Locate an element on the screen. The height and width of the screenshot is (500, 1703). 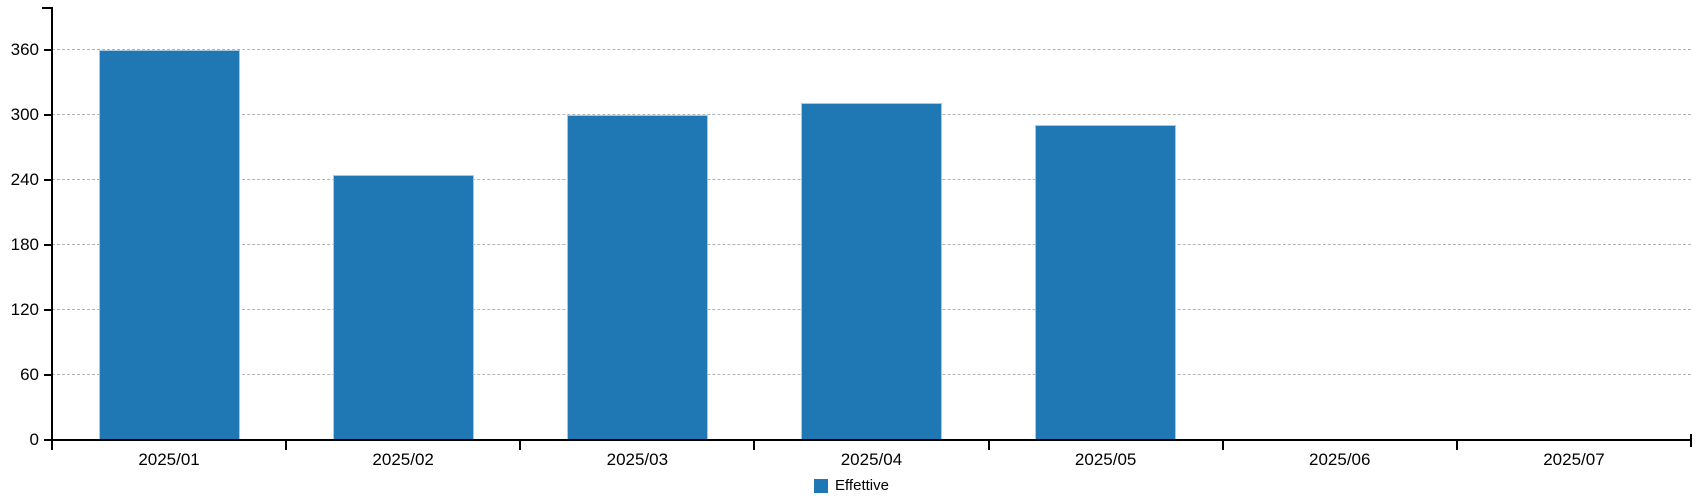
y-tick-label: 120 is located at coordinates (24, 309).